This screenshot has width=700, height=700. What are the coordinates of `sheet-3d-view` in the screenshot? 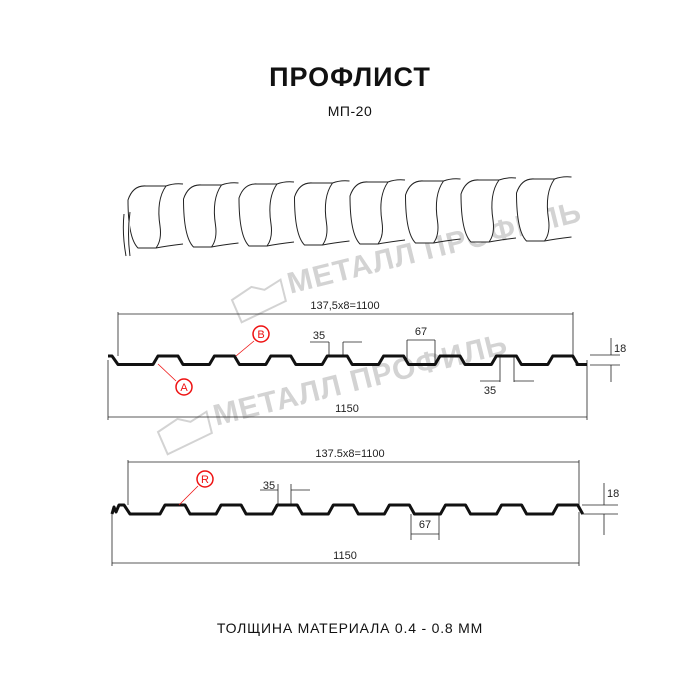 It's located at (347, 216).